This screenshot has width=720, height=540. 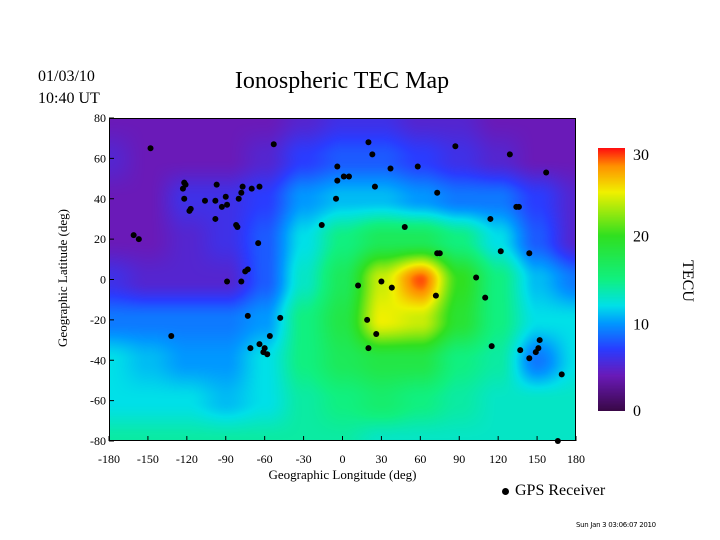 What do you see at coordinates (505, 491) in the screenshot?
I see `gps-receiver-marker-icon` at bounding box center [505, 491].